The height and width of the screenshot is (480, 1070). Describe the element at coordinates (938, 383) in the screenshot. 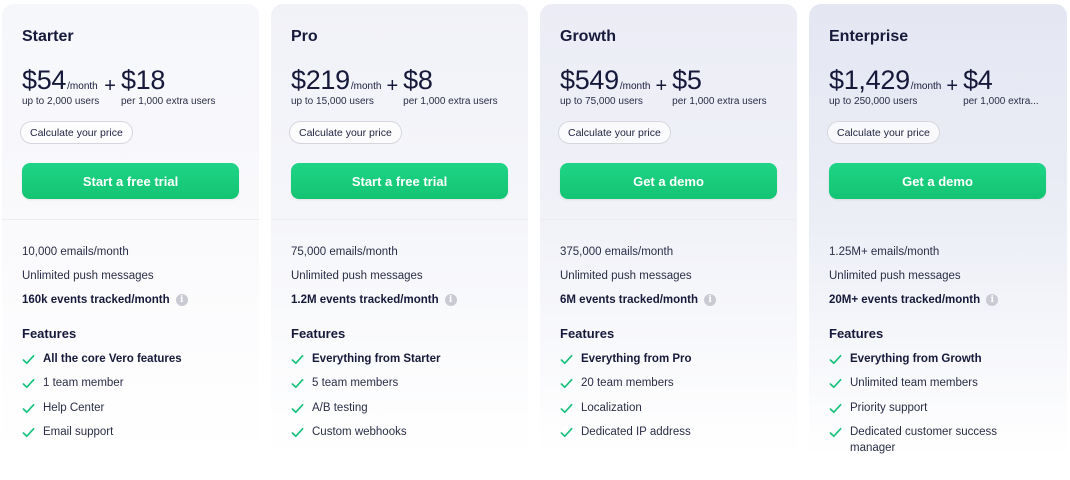

I see `feature-item: Unlimited team members` at that location.